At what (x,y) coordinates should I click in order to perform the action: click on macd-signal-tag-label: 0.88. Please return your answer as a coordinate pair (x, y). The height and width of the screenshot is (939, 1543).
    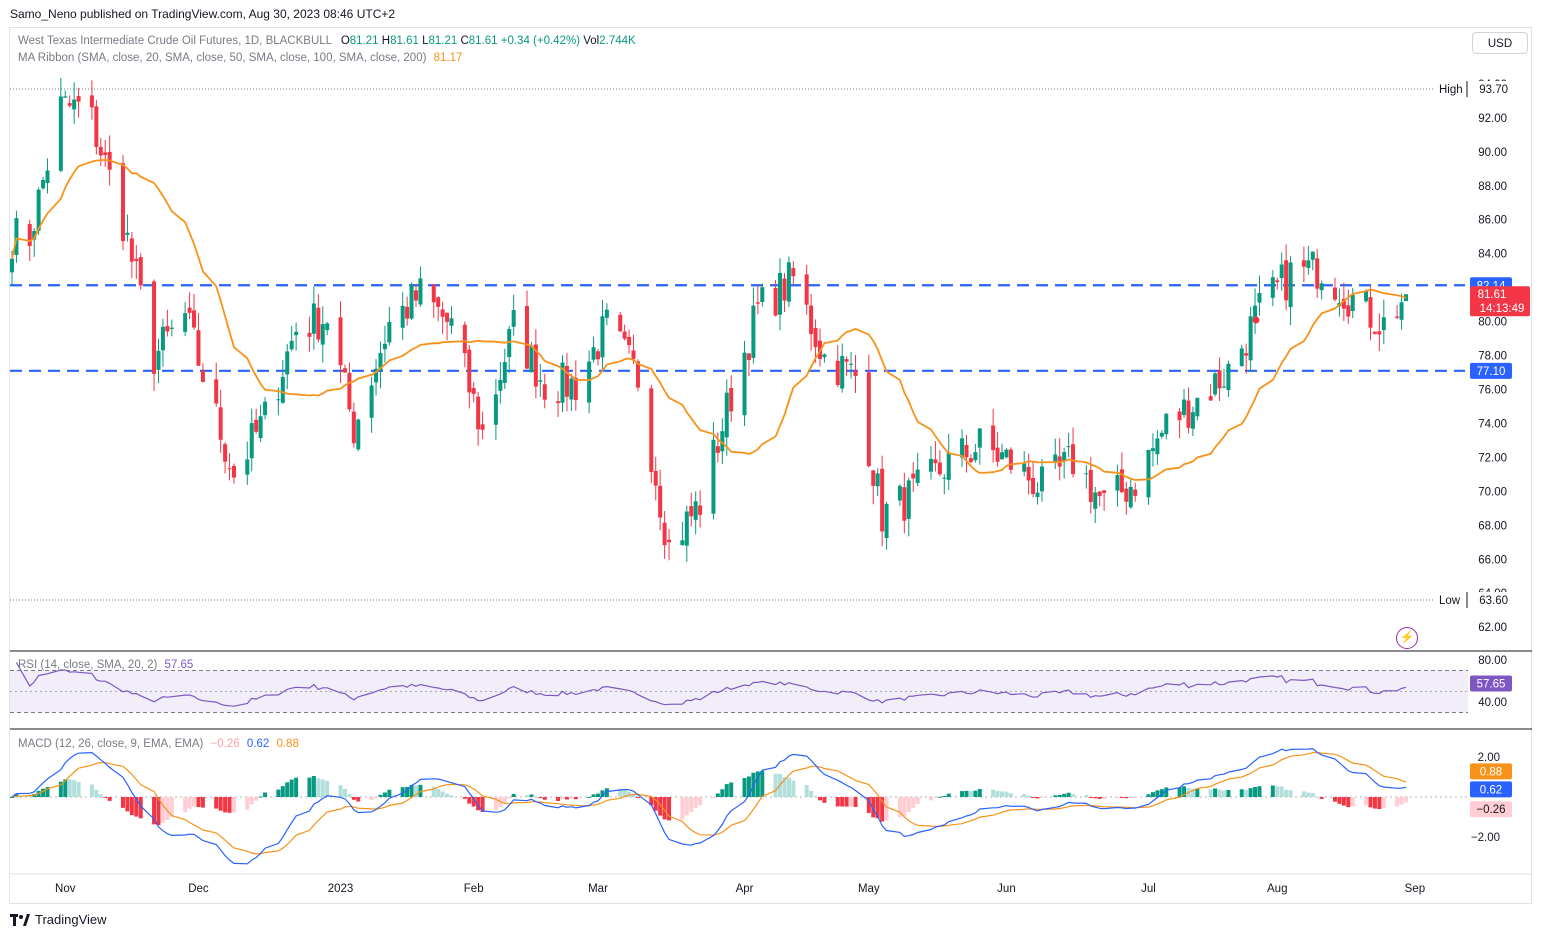
    Looking at the image, I should click on (1491, 772).